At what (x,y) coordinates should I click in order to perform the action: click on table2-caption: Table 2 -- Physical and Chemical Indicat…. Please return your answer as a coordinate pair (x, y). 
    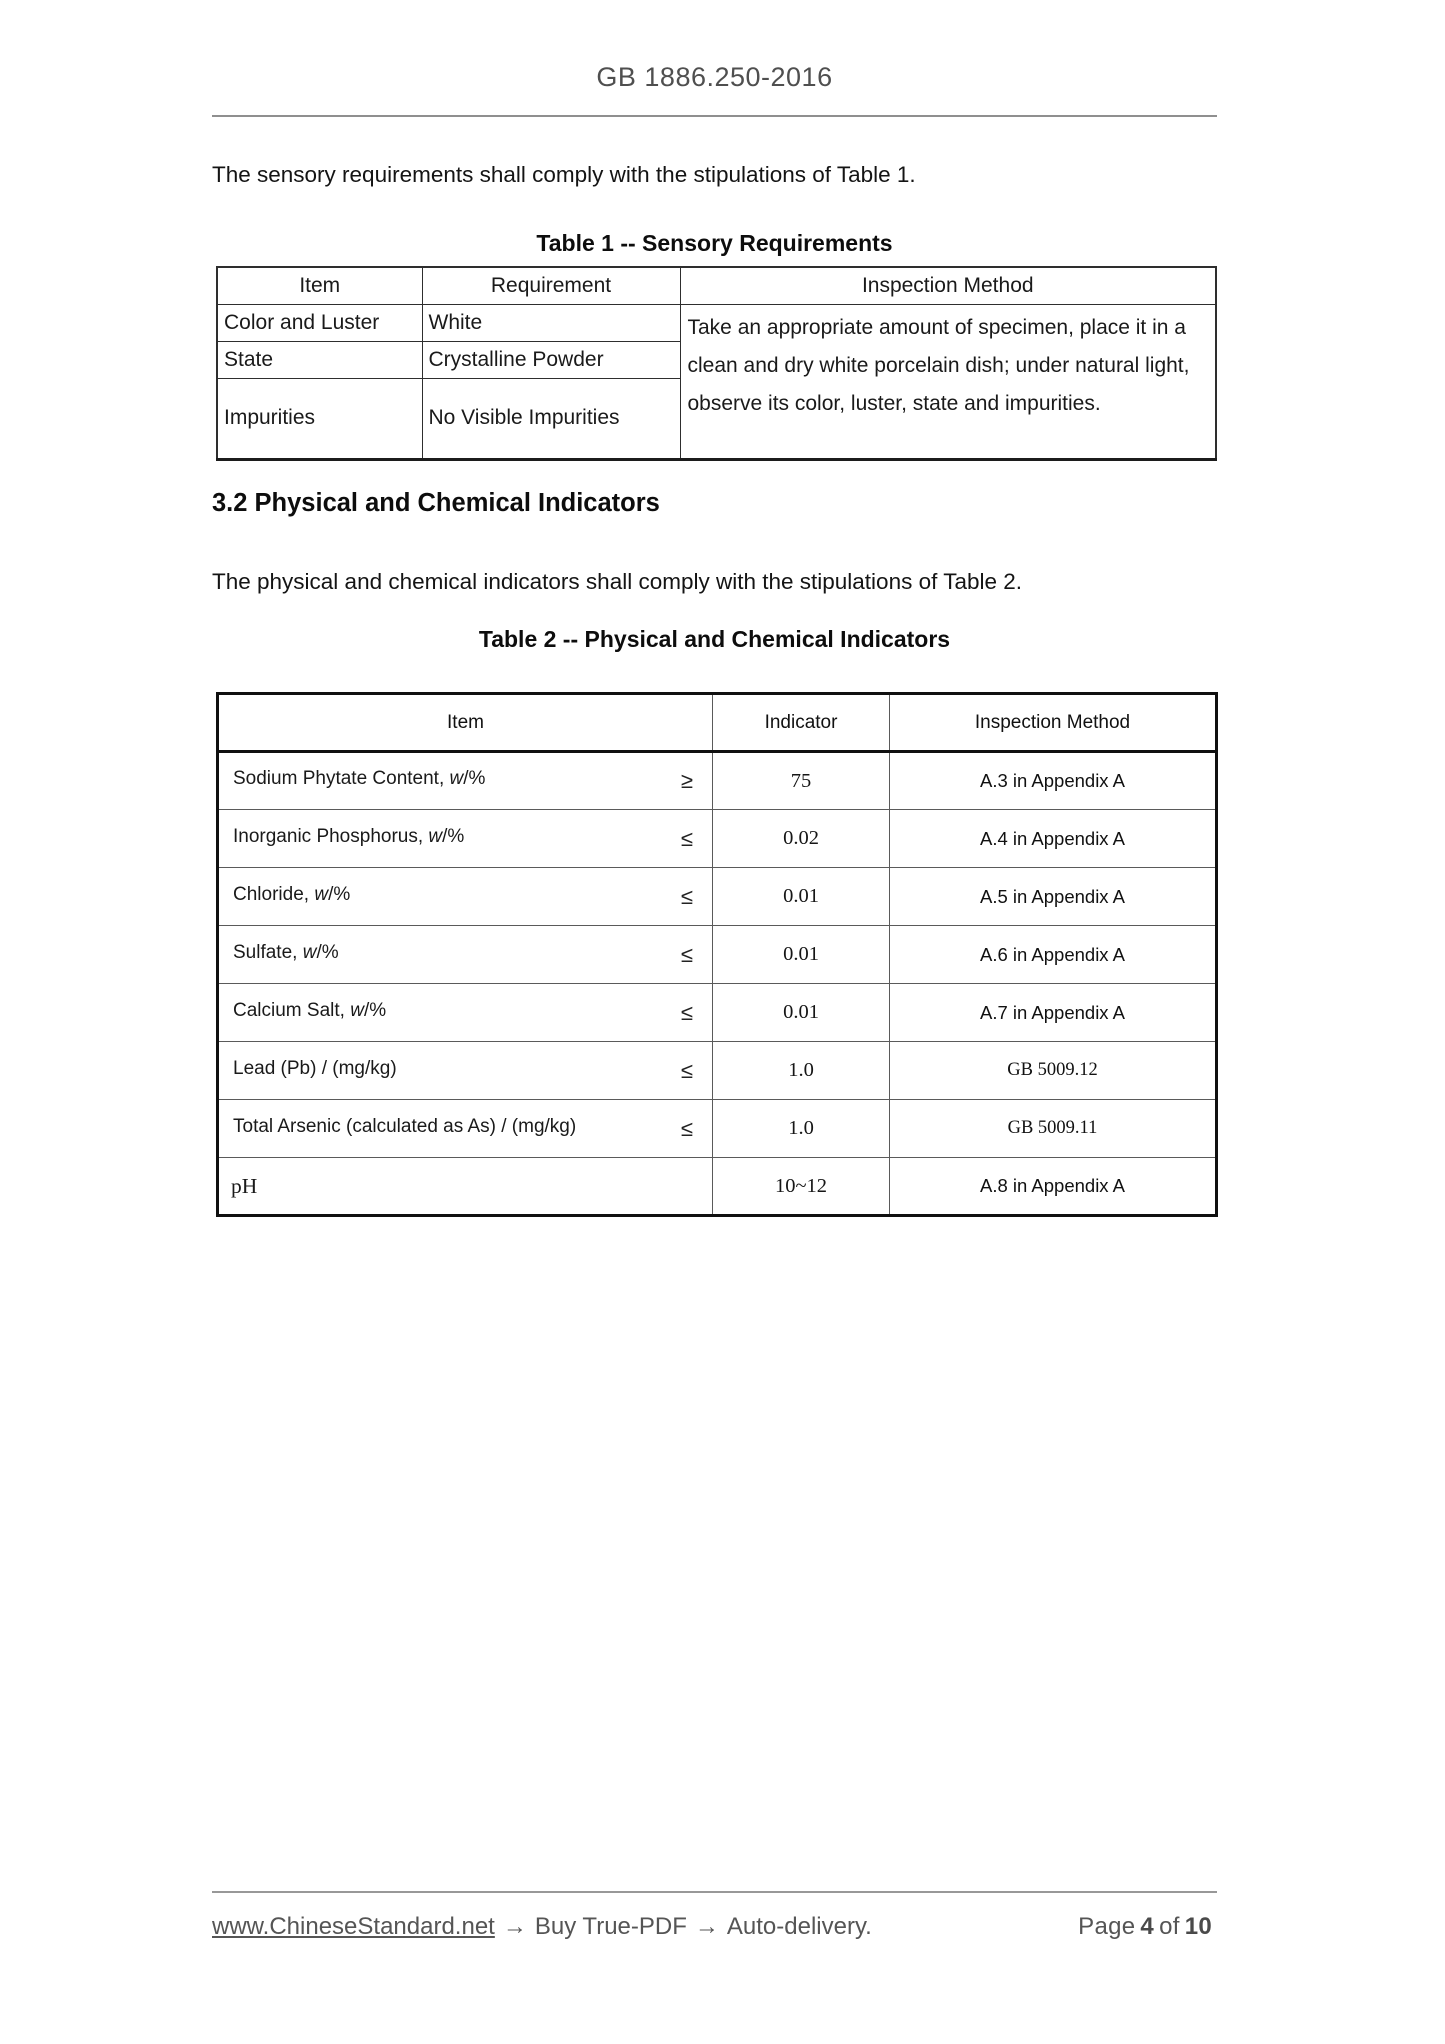
    Looking at the image, I should click on (714, 639).